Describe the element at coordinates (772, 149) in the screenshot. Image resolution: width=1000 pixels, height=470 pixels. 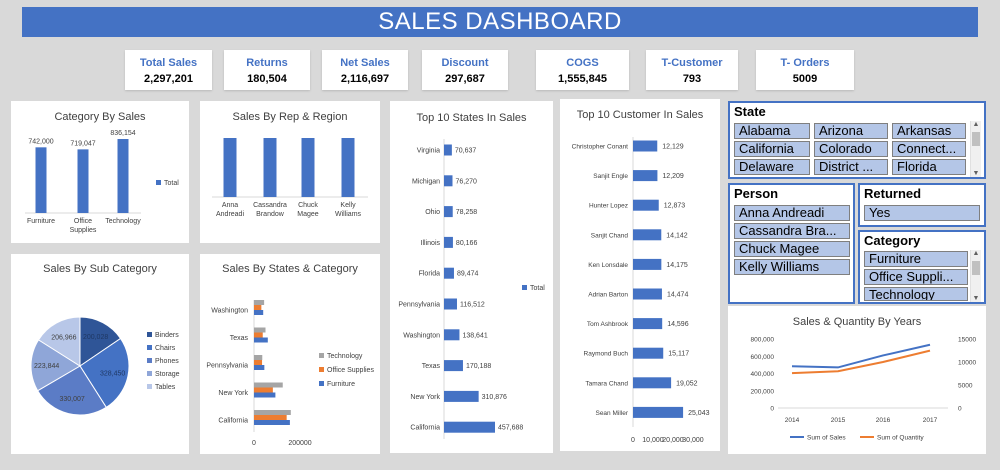
I see `slicer-item-california: California` at that location.